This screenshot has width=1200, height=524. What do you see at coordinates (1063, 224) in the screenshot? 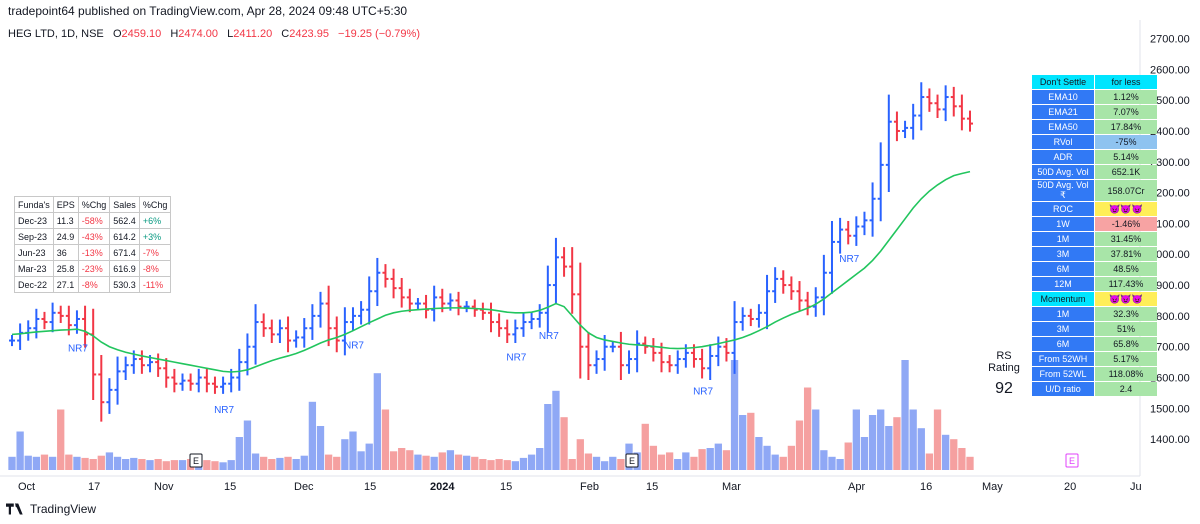
I see `stat-key: 1W` at bounding box center [1063, 224].